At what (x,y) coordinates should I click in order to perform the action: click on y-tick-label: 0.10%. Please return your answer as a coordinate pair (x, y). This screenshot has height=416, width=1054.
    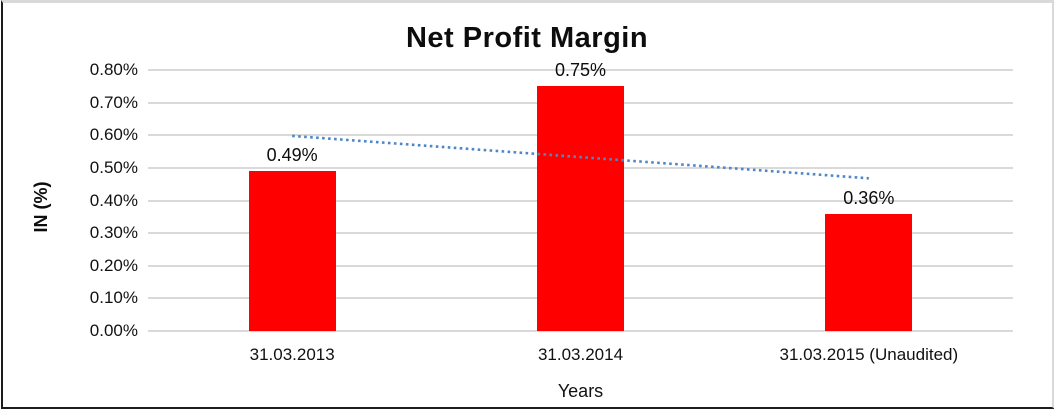
    Looking at the image, I should click on (113, 298).